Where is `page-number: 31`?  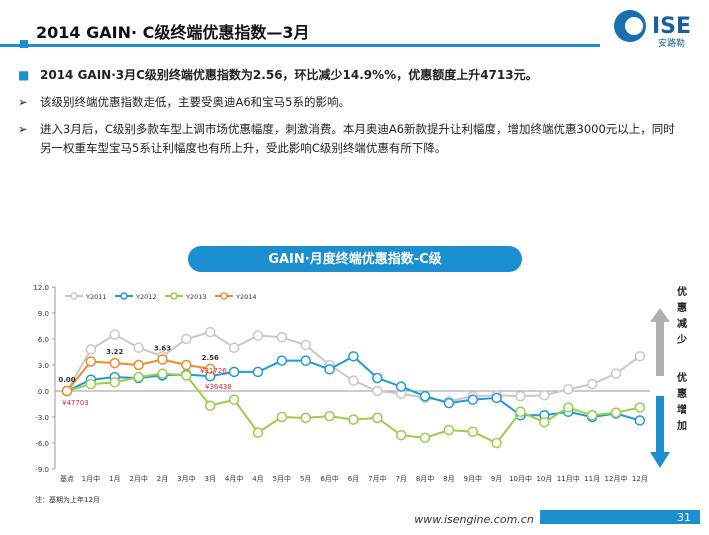
page-number: 31 is located at coordinates (684, 517).